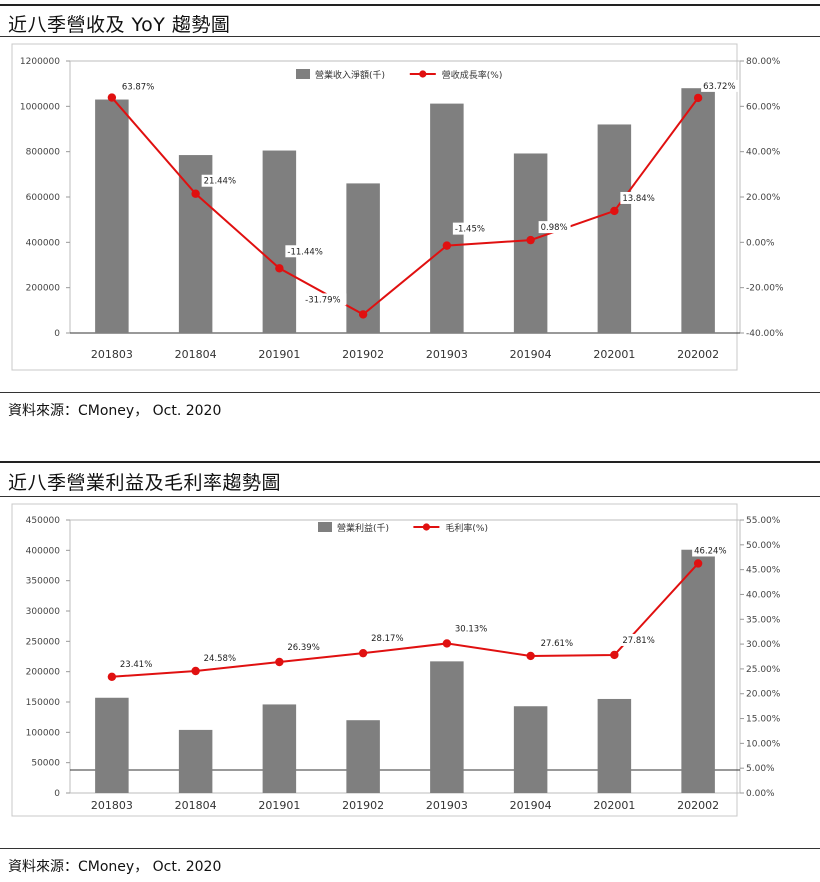 The width and height of the screenshot is (820, 882). What do you see at coordinates (410, 496) in the screenshot?
I see `chart2-title-rule` at bounding box center [410, 496].